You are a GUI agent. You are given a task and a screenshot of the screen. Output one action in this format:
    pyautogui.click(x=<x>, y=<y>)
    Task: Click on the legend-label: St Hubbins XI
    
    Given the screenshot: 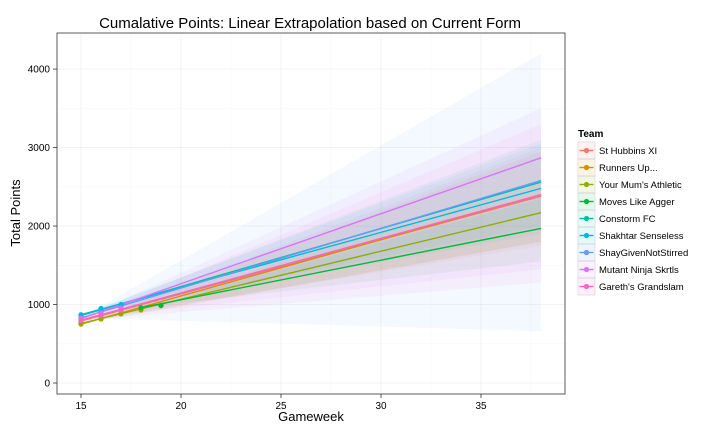 What is the action you would take?
    pyautogui.click(x=628, y=151)
    